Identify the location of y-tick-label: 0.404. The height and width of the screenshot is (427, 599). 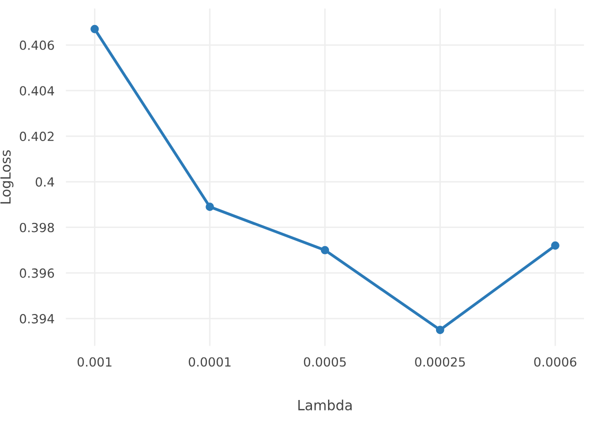
(37, 91).